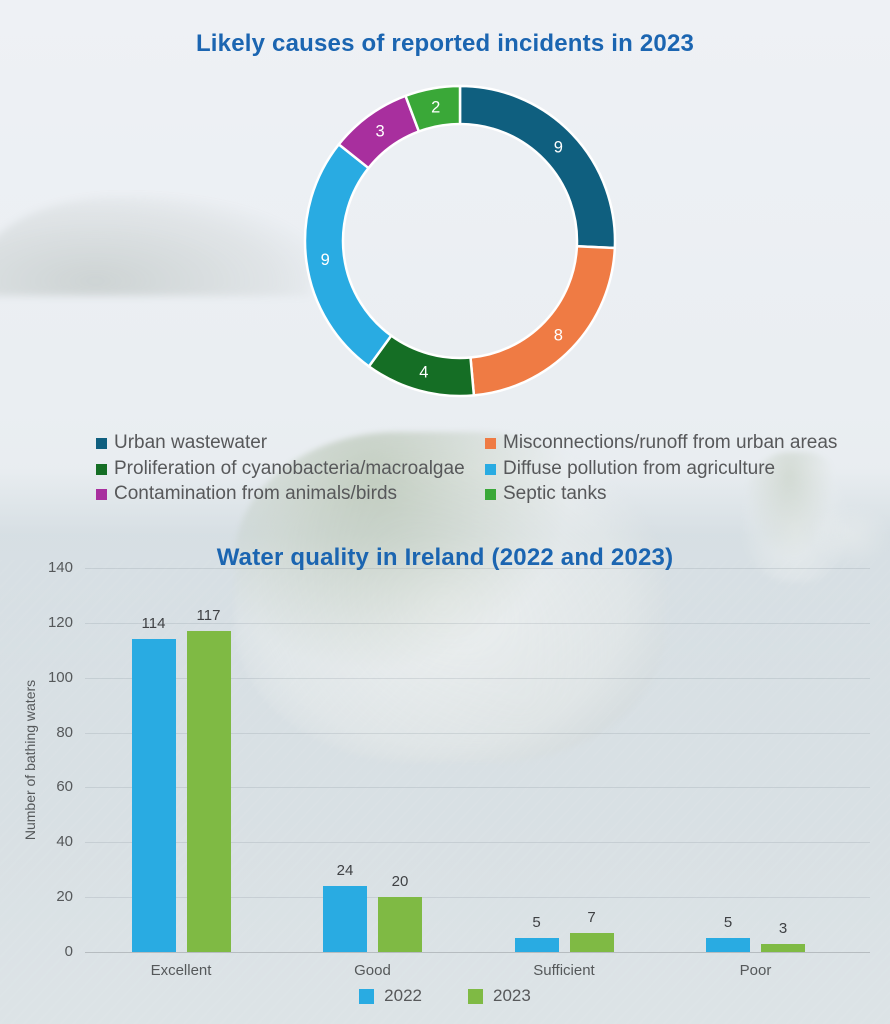 The height and width of the screenshot is (1024, 890). I want to click on y-tick-label: 40, so click(64, 842).